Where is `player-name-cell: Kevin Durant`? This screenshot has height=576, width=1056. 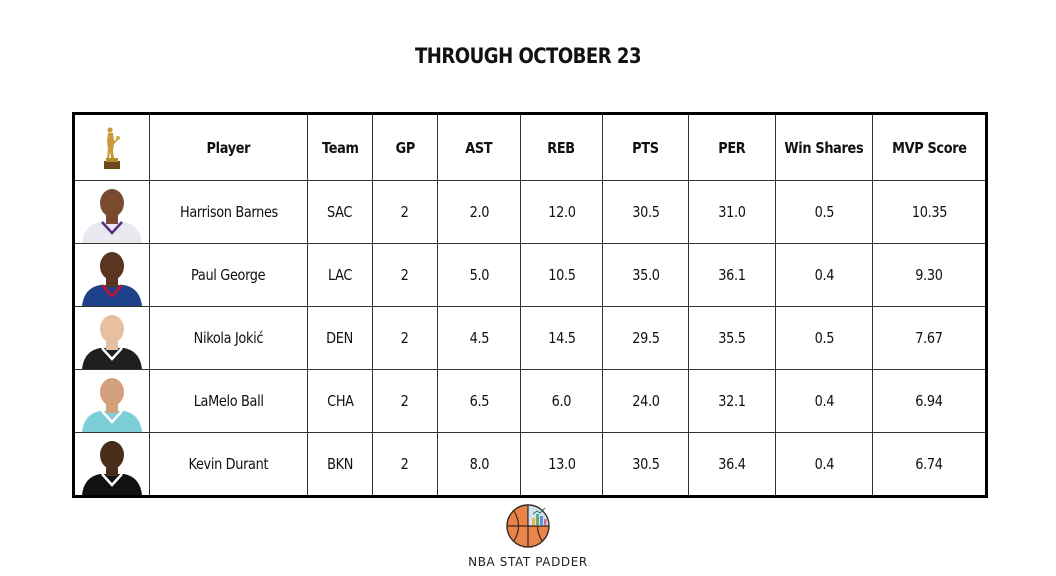
player-name-cell: Kevin Durant is located at coordinates (228, 464).